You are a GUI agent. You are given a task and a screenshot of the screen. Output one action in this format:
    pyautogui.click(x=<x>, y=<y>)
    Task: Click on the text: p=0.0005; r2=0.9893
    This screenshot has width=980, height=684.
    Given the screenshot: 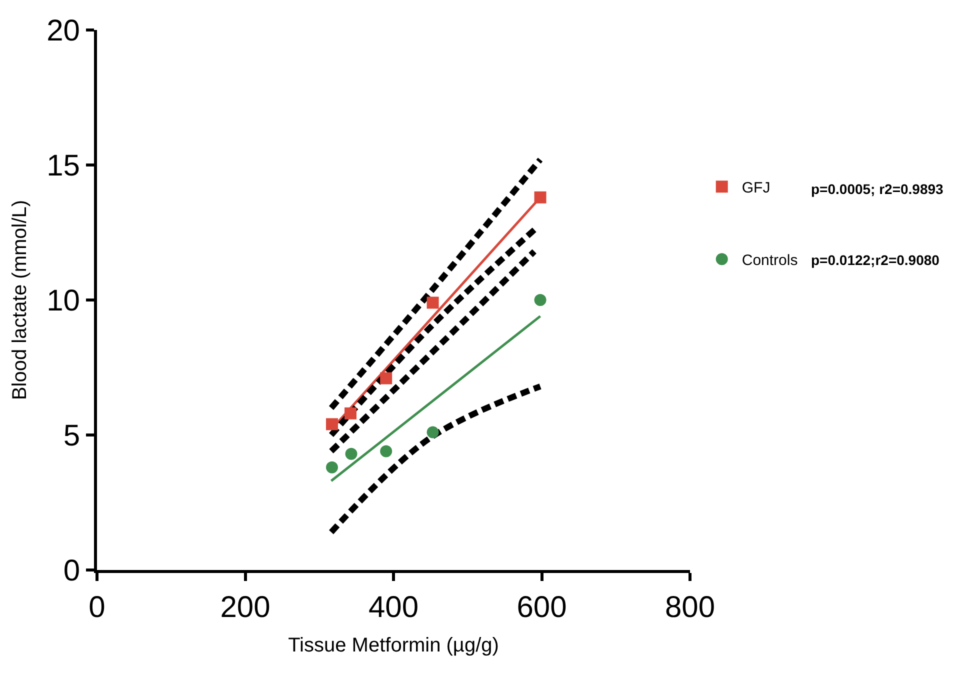 What is the action you would take?
    pyautogui.click(x=877, y=189)
    